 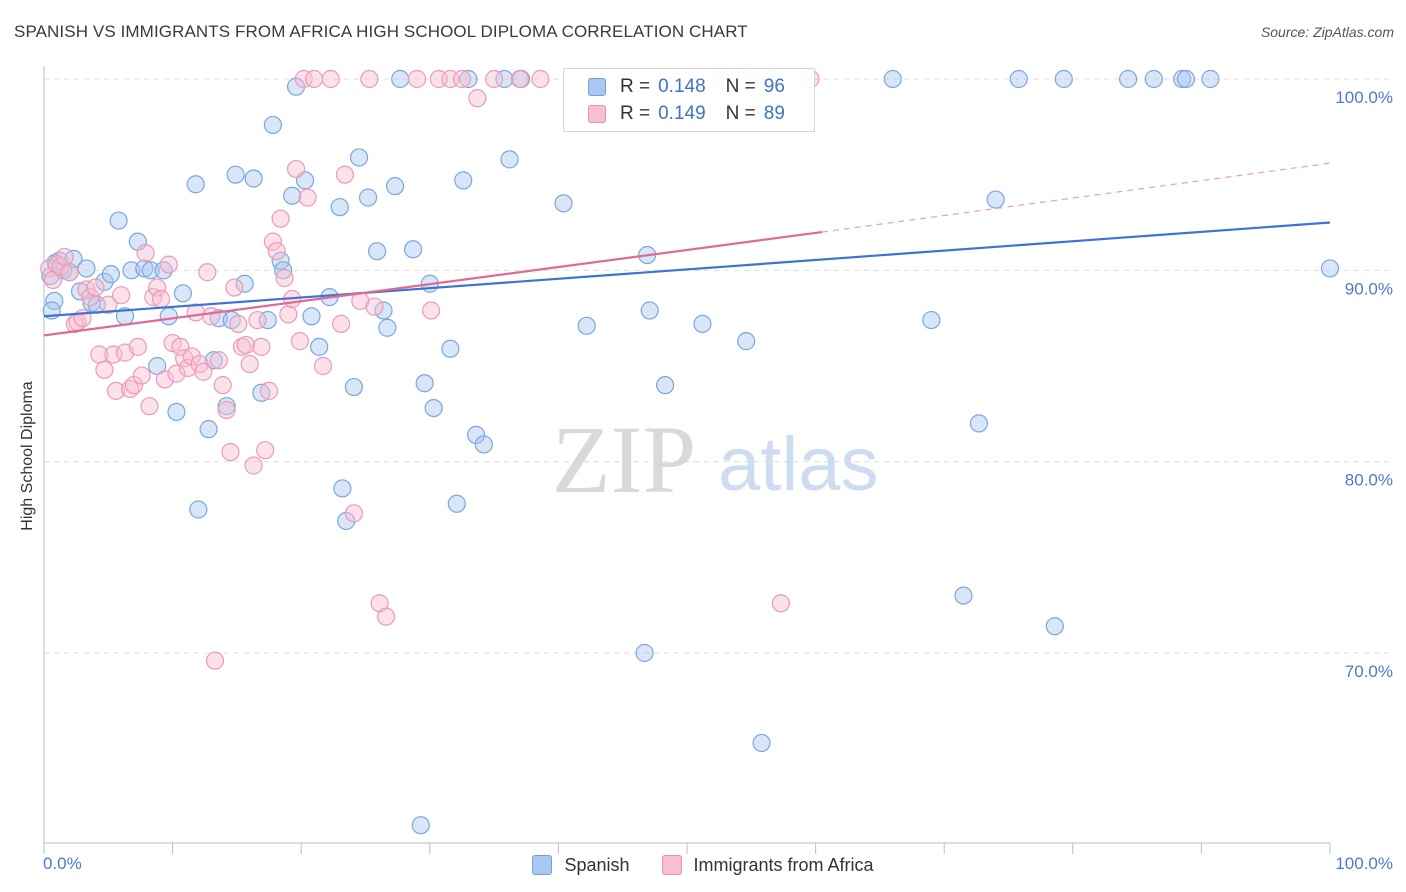 What do you see at coordinates (715, 459) in the screenshot?
I see `watermark: ZIP atlas` at bounding box center [715, 459].